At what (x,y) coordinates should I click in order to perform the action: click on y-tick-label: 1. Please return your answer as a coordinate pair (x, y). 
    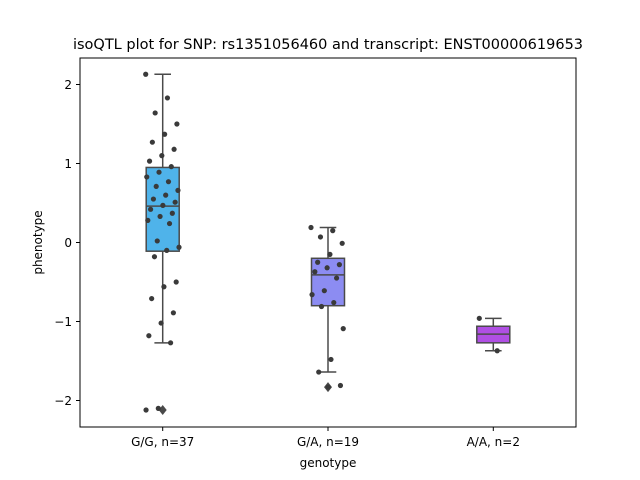
    Looking at the image, I should click on (68, 164).